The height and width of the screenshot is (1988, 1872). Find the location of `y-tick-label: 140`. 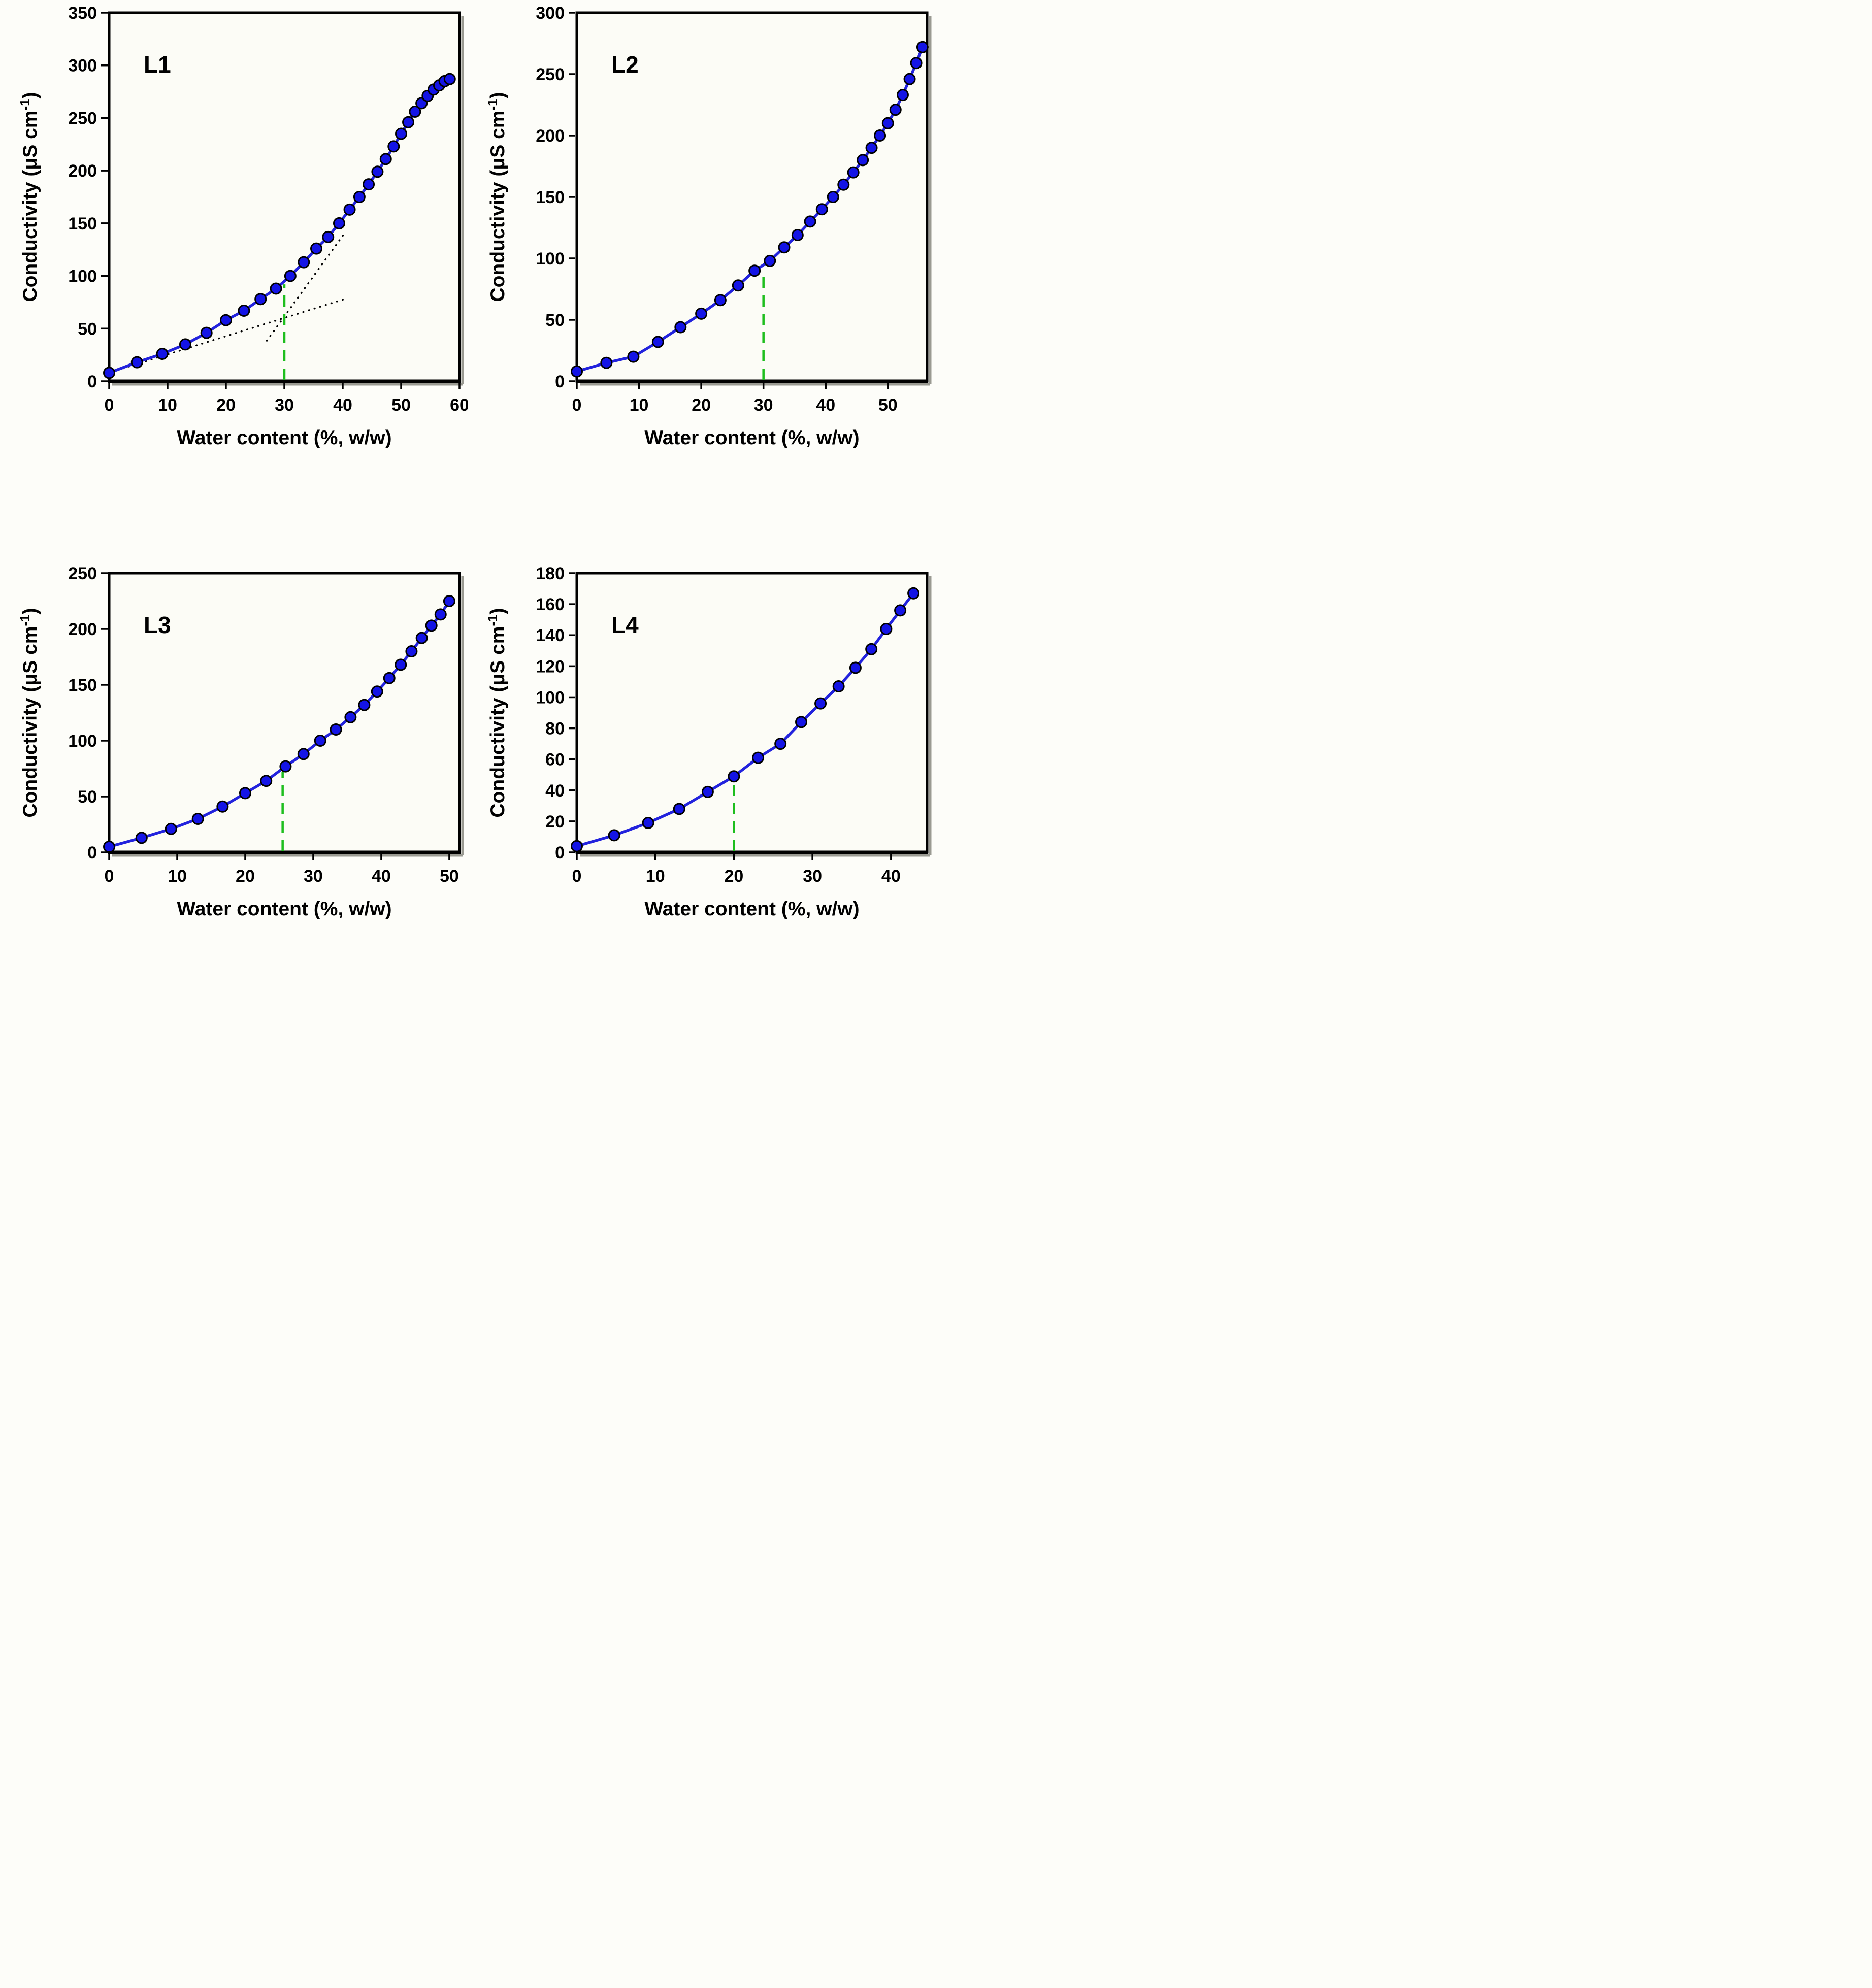

y-tick-label: 140 is located at coordinates (550, 635).